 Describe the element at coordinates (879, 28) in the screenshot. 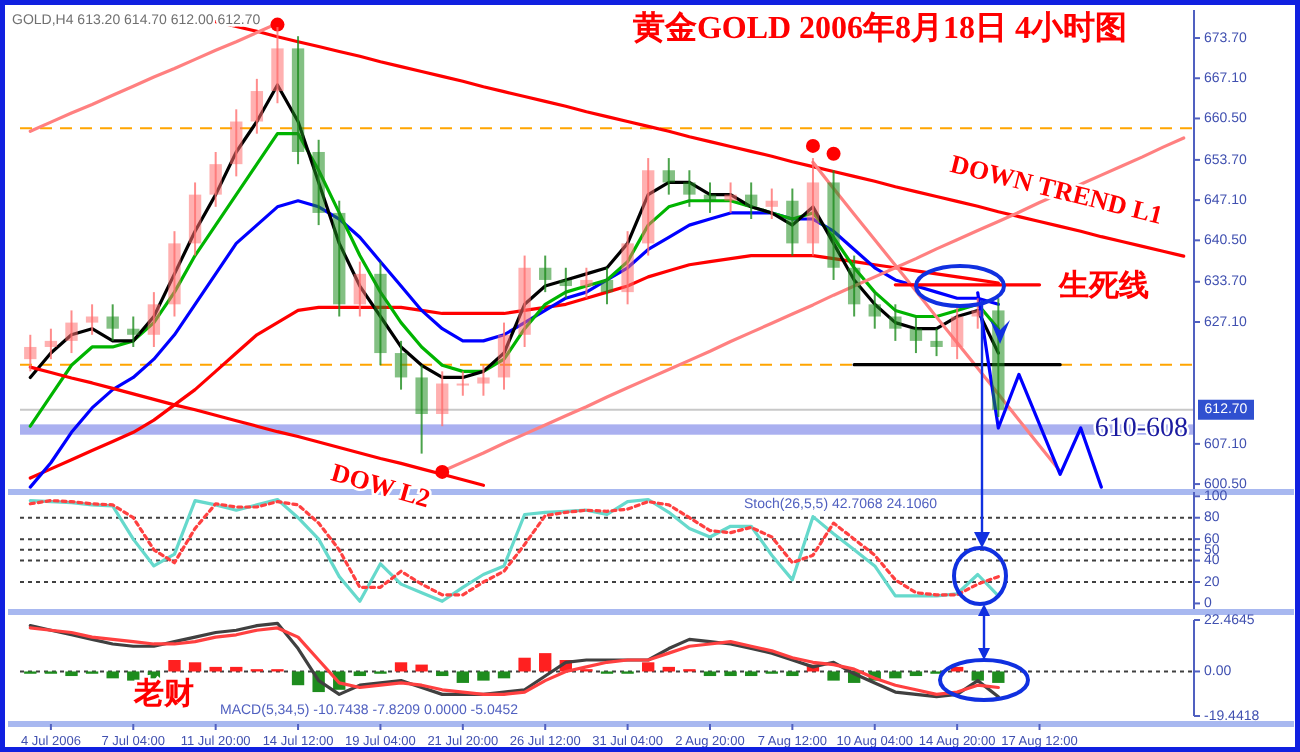

I see `chart-title: 黄金GOLD 2006年8月18日 4小时图` at that location.